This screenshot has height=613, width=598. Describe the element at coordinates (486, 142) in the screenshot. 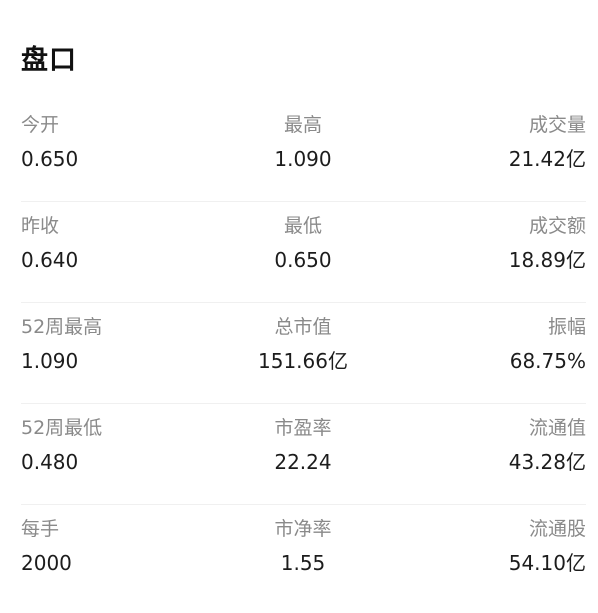

I see `stat-volume: 成交量 21.42亿` at that location.